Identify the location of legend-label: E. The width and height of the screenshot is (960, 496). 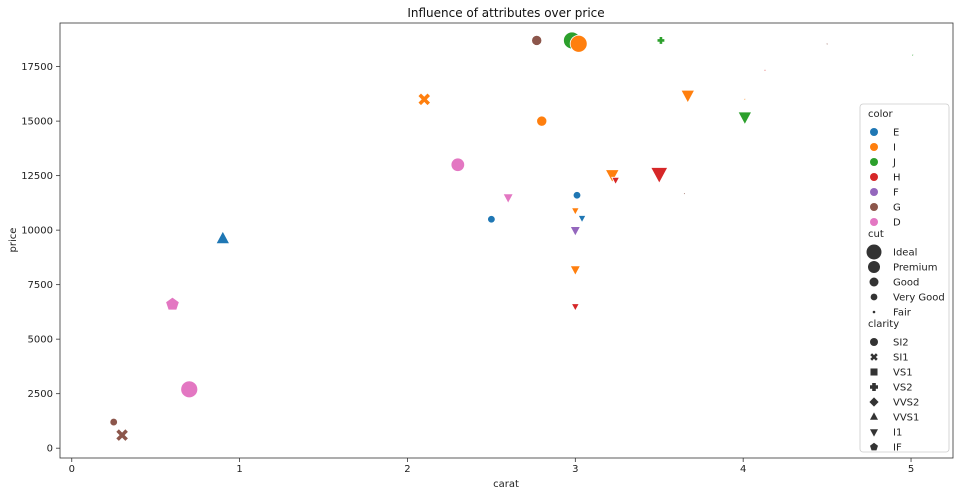
(896, 133).